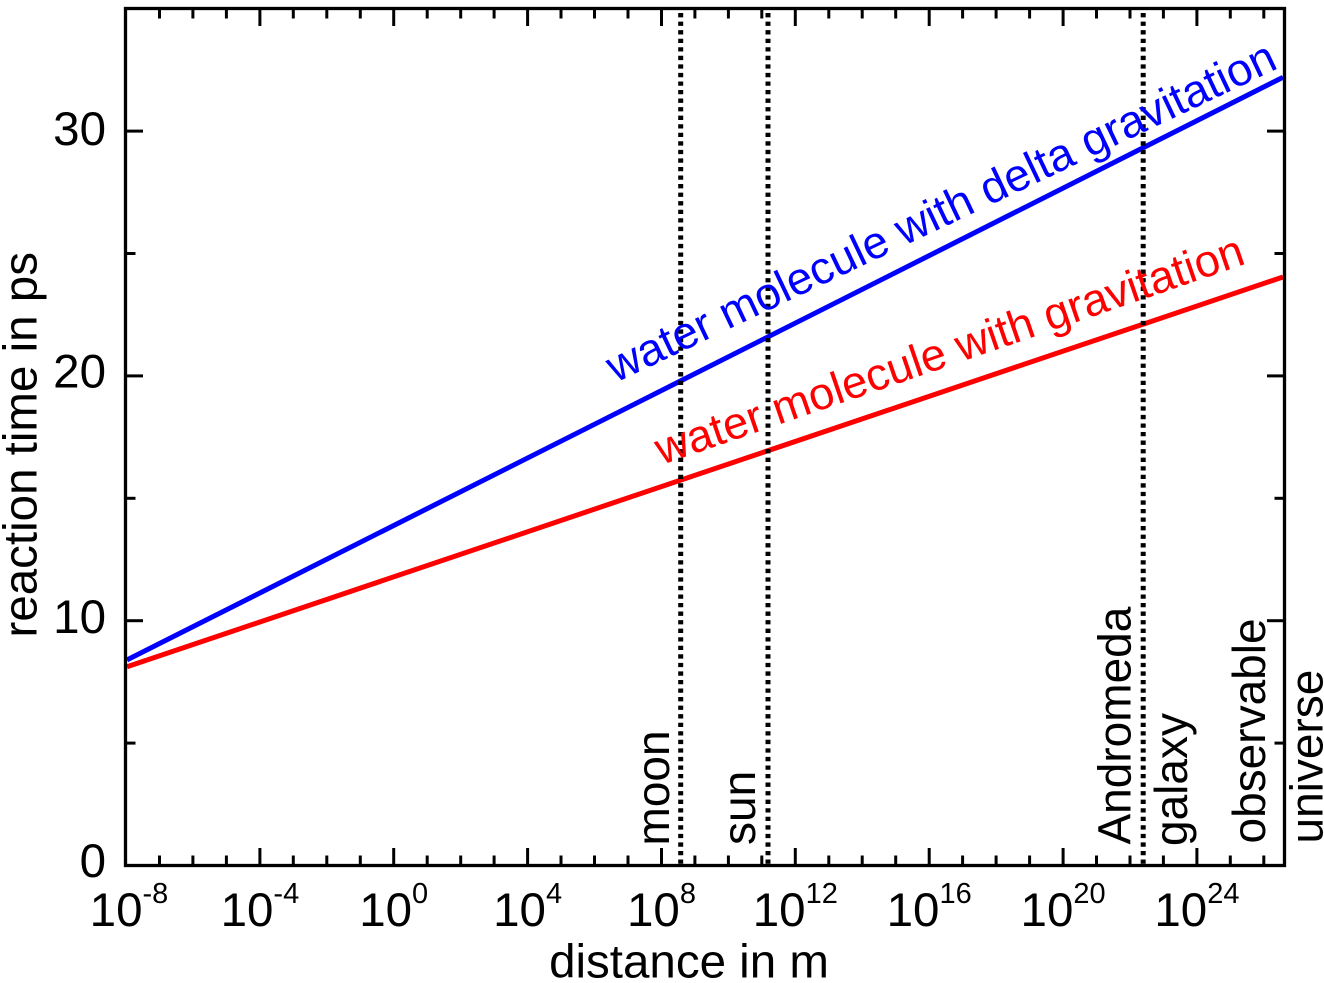 This screenshot has height=983, width=1324. Describe the element at coordinates (1171, 779) in the screenshot. I see `svg-text: galaxy` at that location.